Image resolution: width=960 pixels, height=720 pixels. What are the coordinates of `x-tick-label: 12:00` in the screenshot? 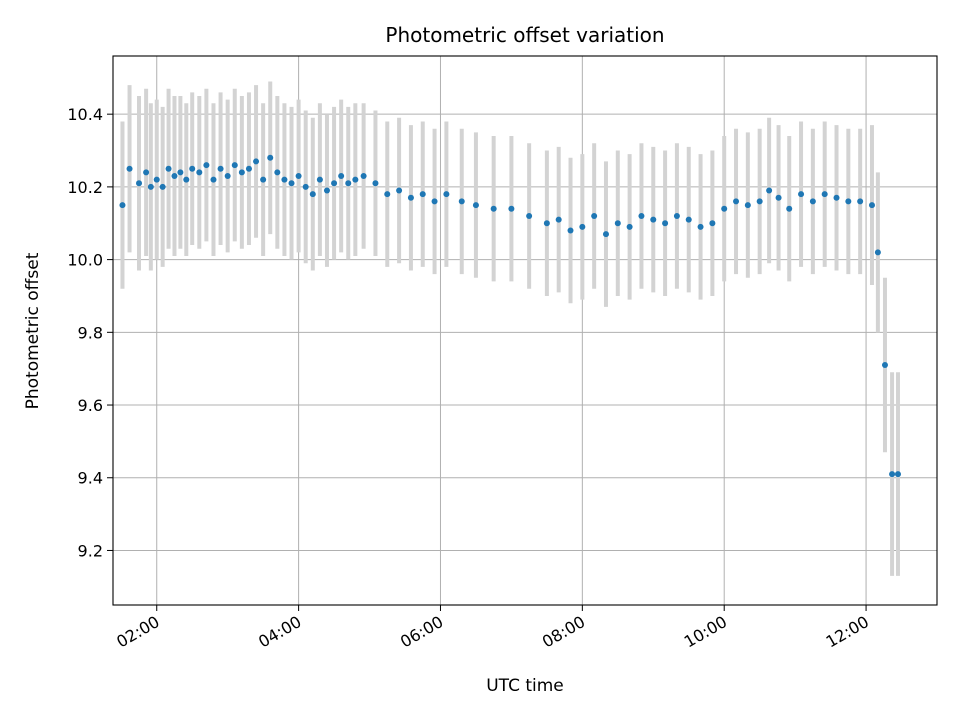 It's located at (847, 632).